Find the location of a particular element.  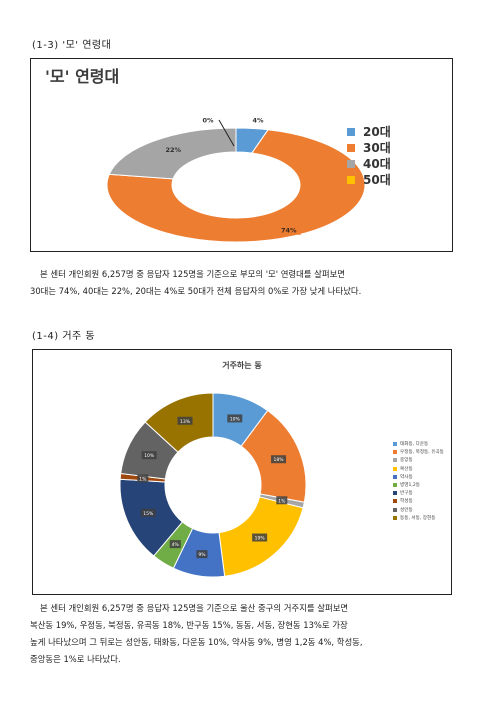

chart2-legend-item-9: 동동, 서동, 장현동 is located at coordinates (418, 518).